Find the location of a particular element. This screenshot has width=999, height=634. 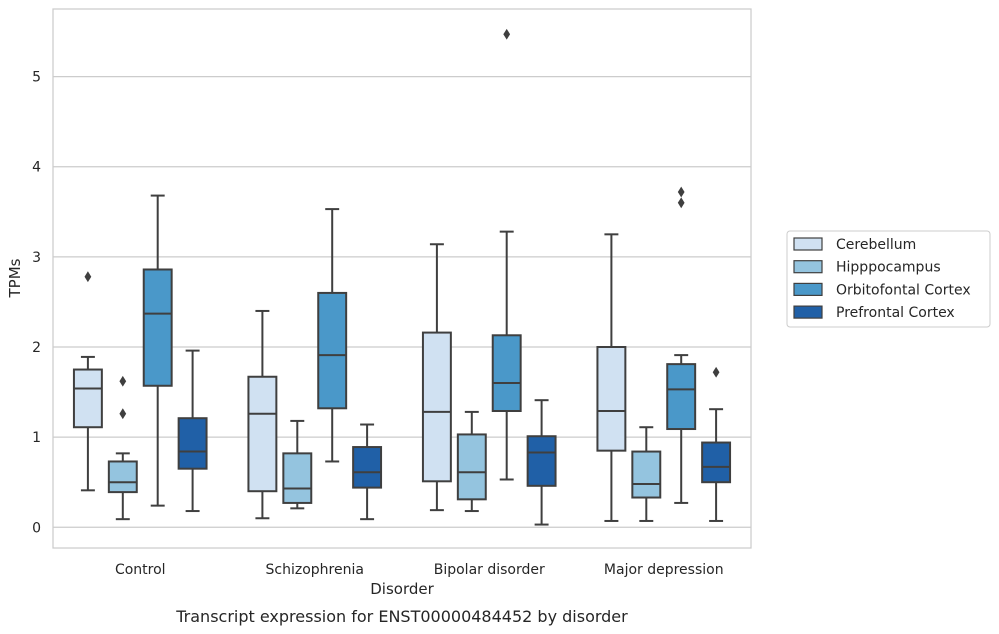

box-cerebellum-control is located at coordinates (87, 381).